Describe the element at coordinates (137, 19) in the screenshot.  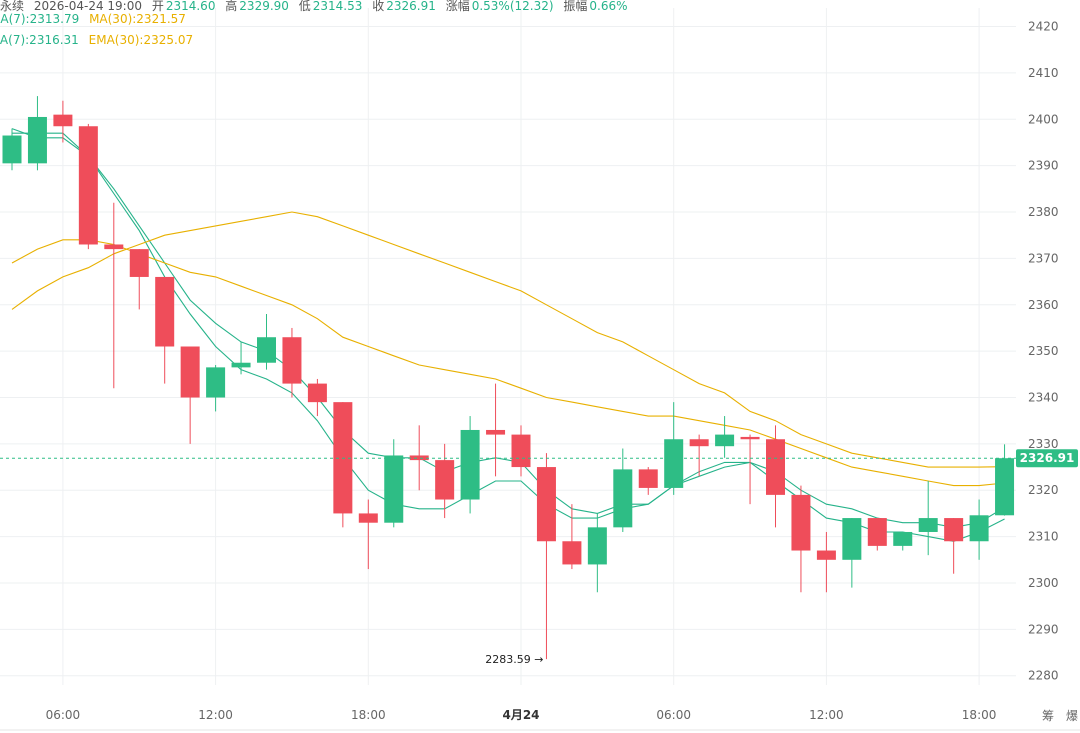
I see `ma30-legend: MA(30):2321.57` at that location.